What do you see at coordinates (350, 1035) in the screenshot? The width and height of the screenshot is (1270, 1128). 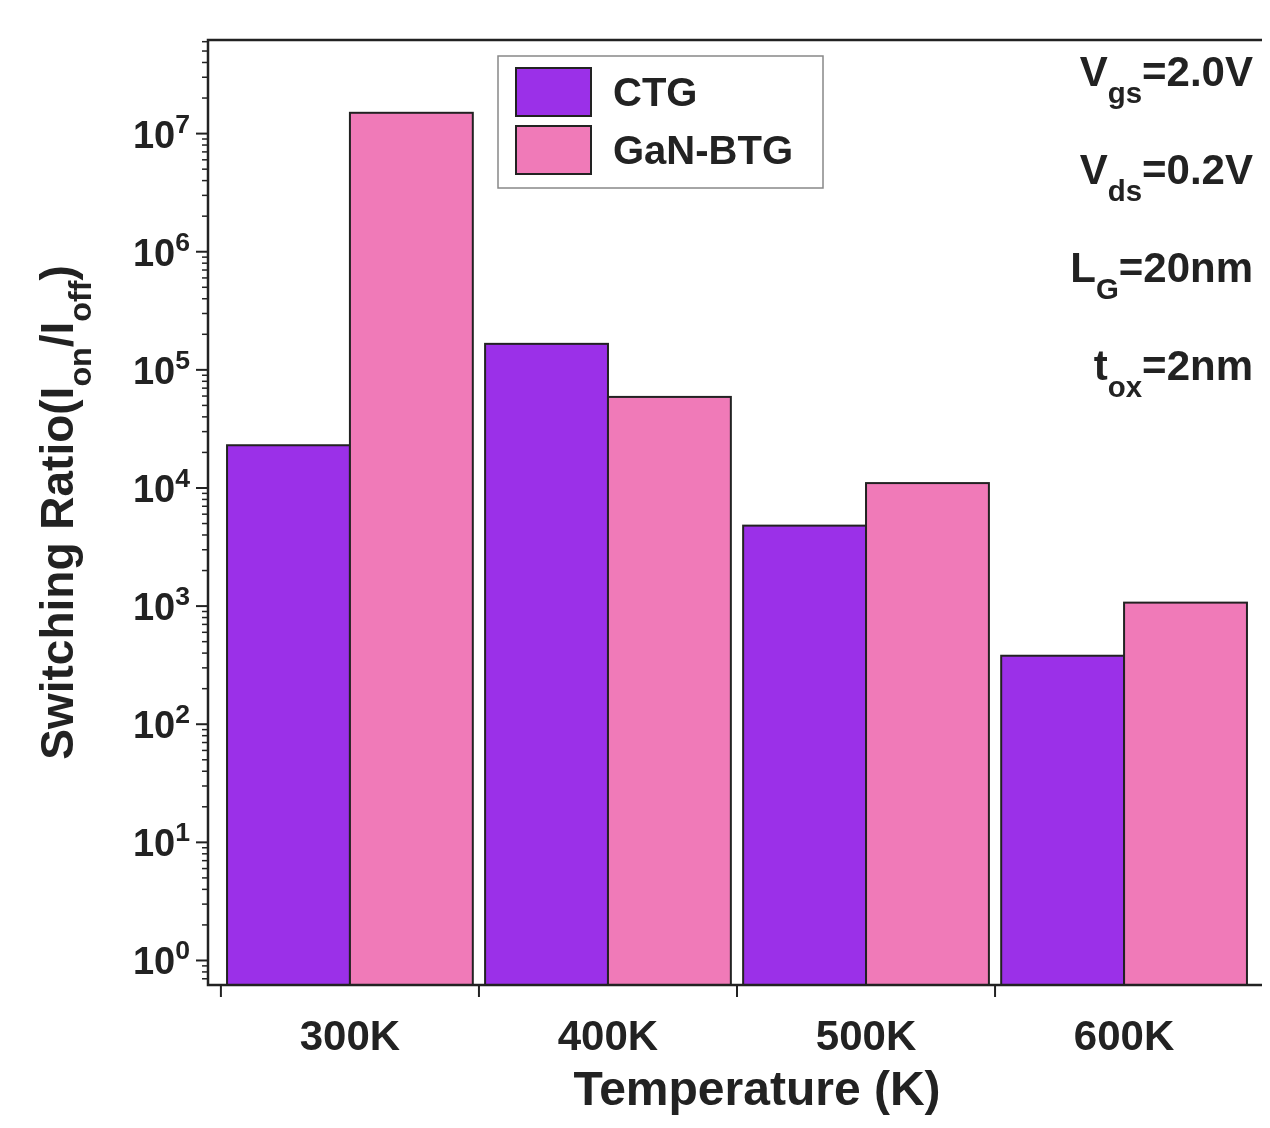 I see `x-tick-label: 300K` at bounding box center [350, 1035].